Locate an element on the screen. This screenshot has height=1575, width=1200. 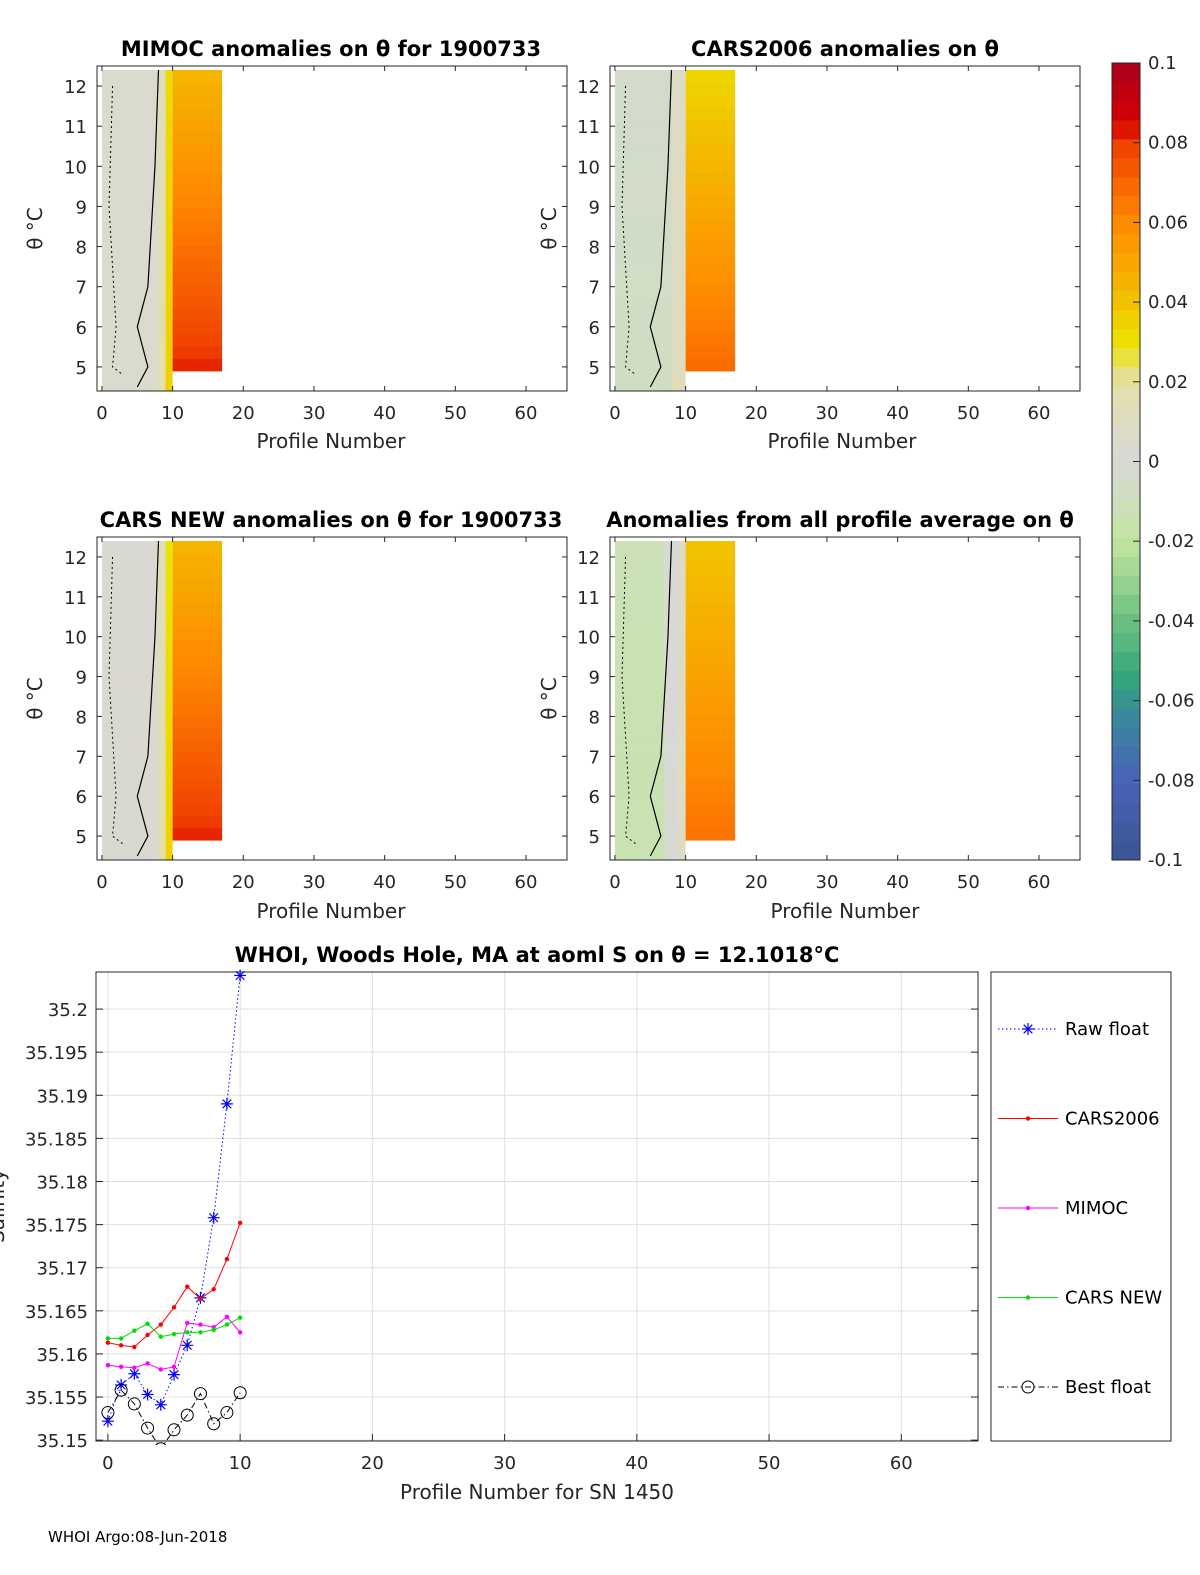
y-tick-label: 35.175 is located at coordinates (56, 1226).